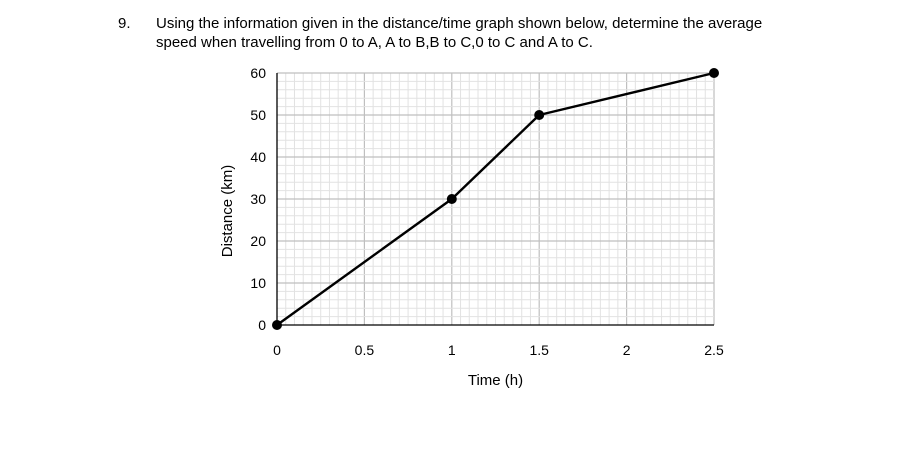 This screenshot has height=466, width=915. What do you see at coordinates (714, 350) in the screenshot?
I see `x-tick-label: 2.5` at bounding box center [714, 350].